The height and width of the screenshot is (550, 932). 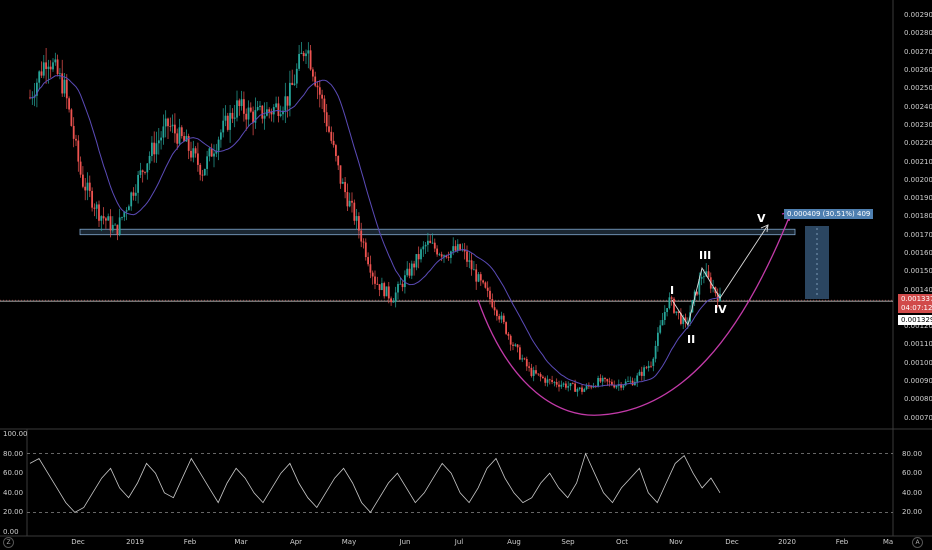 I want to click on x-tick-label: 2020, so click(x=787, y=542).